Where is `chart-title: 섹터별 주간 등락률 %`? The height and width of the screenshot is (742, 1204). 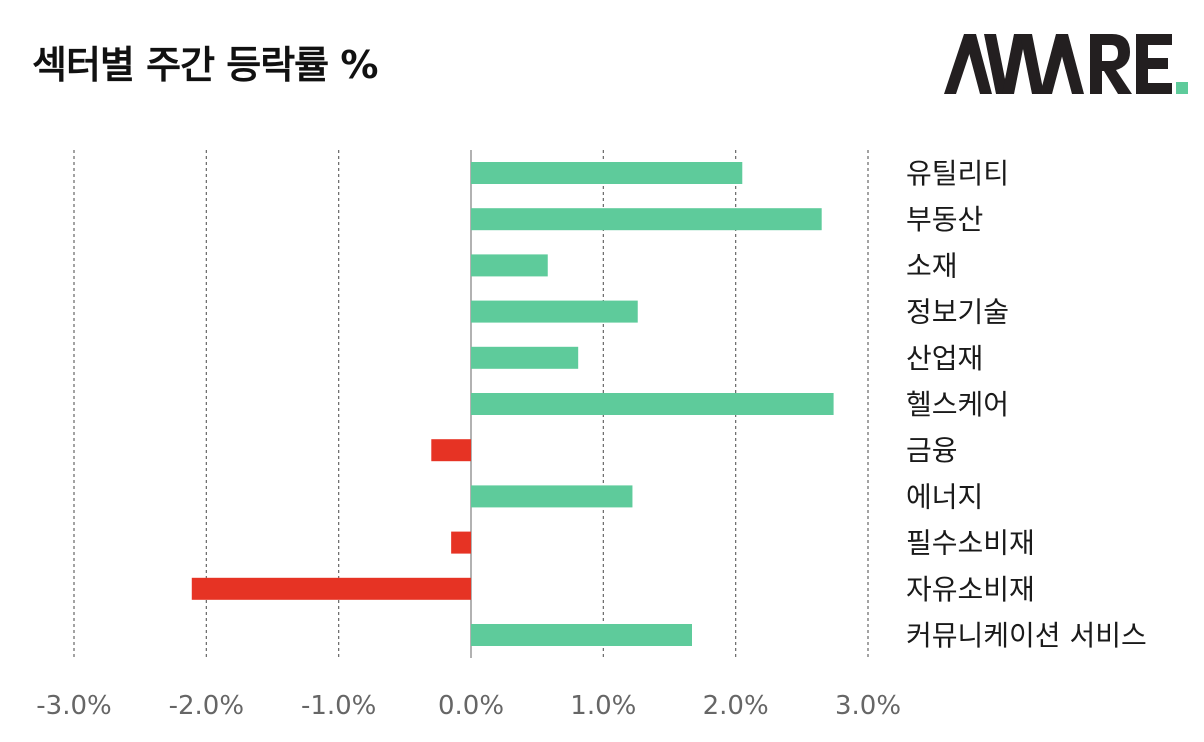 chart-title: 섹터별 주간 등락률 % is located at coordinates (205, 65).